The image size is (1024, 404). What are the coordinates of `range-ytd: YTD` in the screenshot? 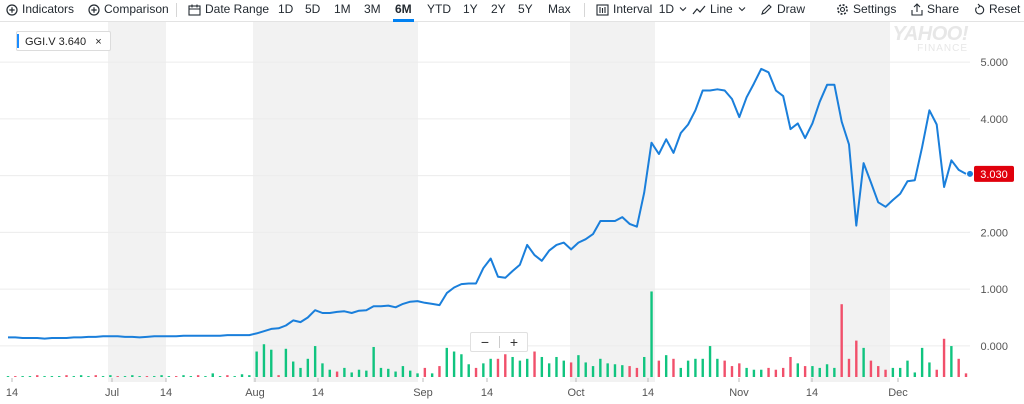 It's located at (439, 9).